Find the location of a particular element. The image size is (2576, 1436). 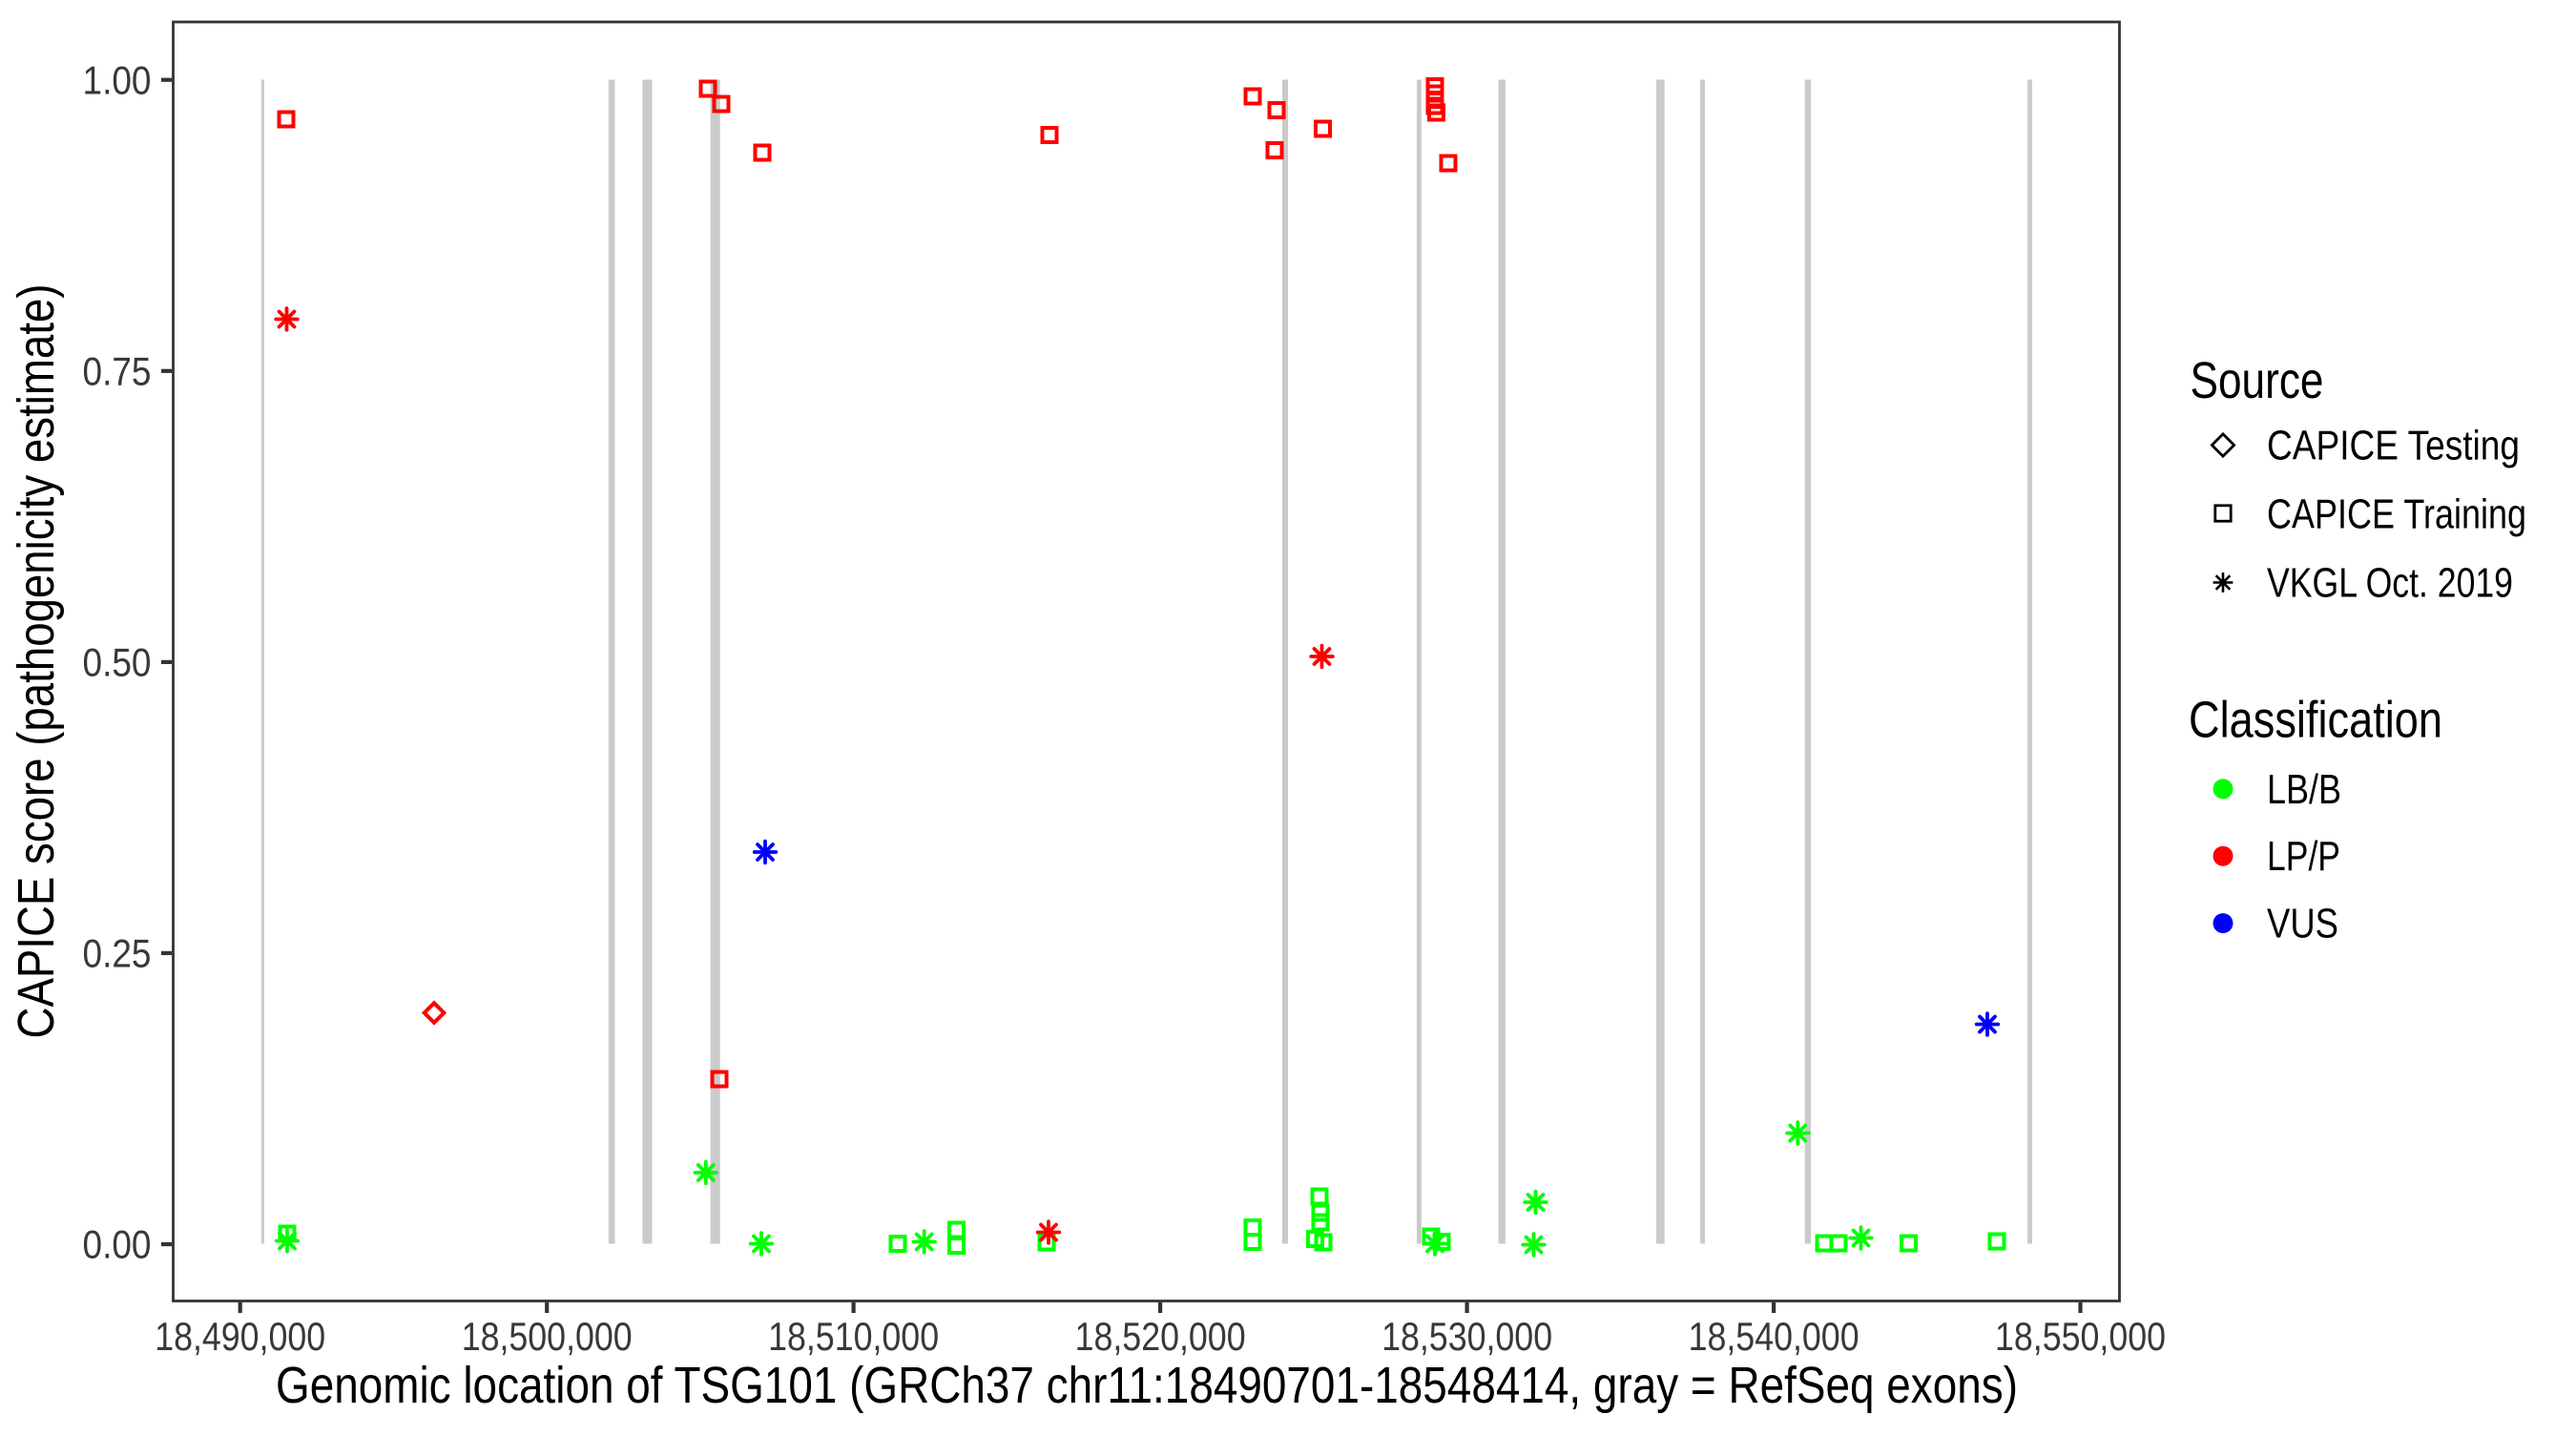

svg-text: 1.00 is located at coordinates (117, 79).